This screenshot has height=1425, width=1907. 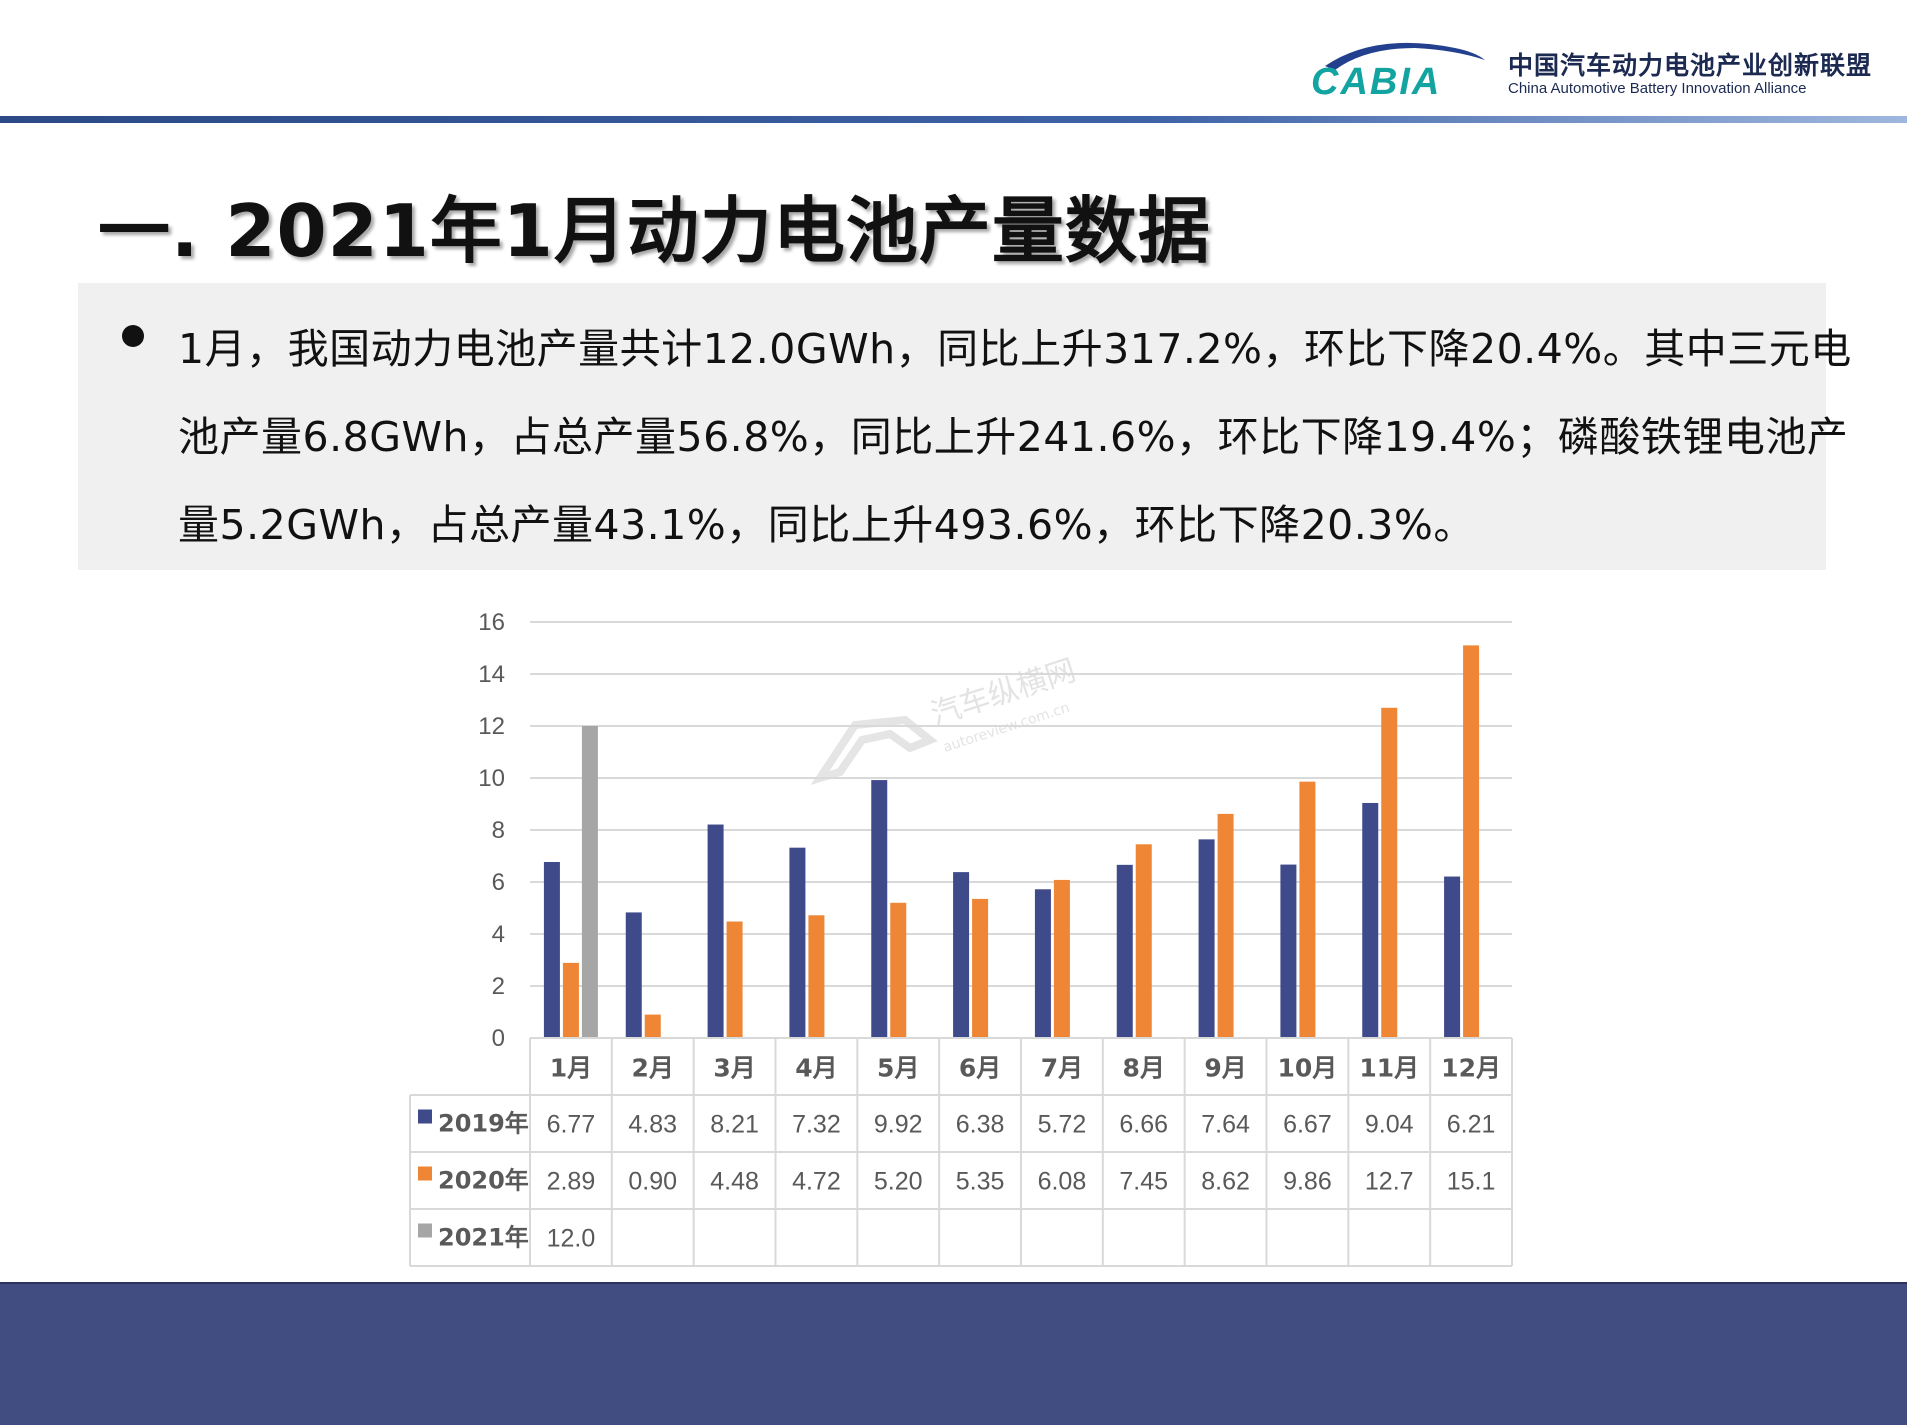 What do you see at coordinates (953, 1283) in the screenshot?
I see `footer-shade` at bounding box center [953, 1283].